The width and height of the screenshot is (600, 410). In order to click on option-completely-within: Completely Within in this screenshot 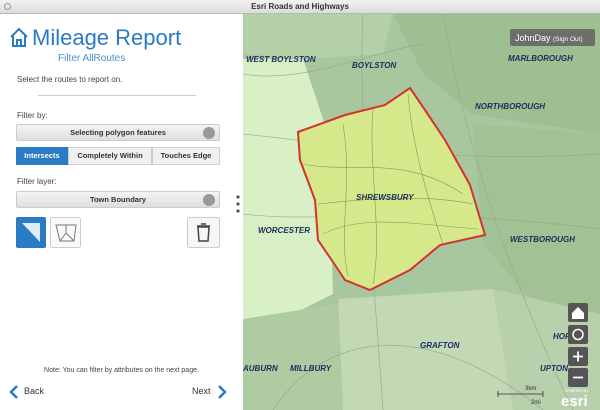, I will do `click(110, 156)`.